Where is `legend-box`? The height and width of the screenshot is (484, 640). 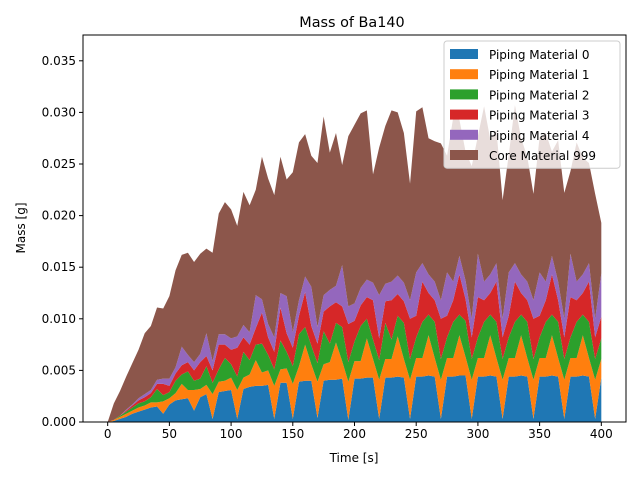 legend-box is located at coordinates (532, 104).